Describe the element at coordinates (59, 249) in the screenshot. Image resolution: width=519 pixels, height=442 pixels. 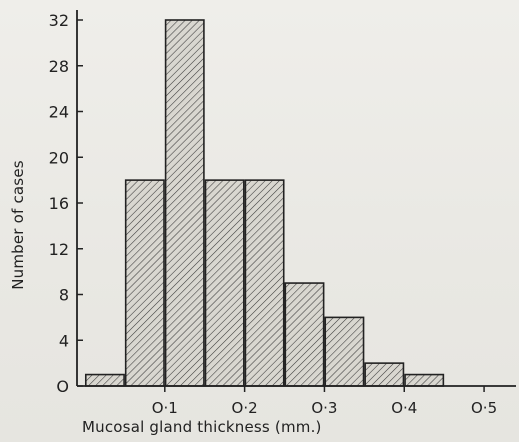
I see `y-tick-label: 12` at that location.